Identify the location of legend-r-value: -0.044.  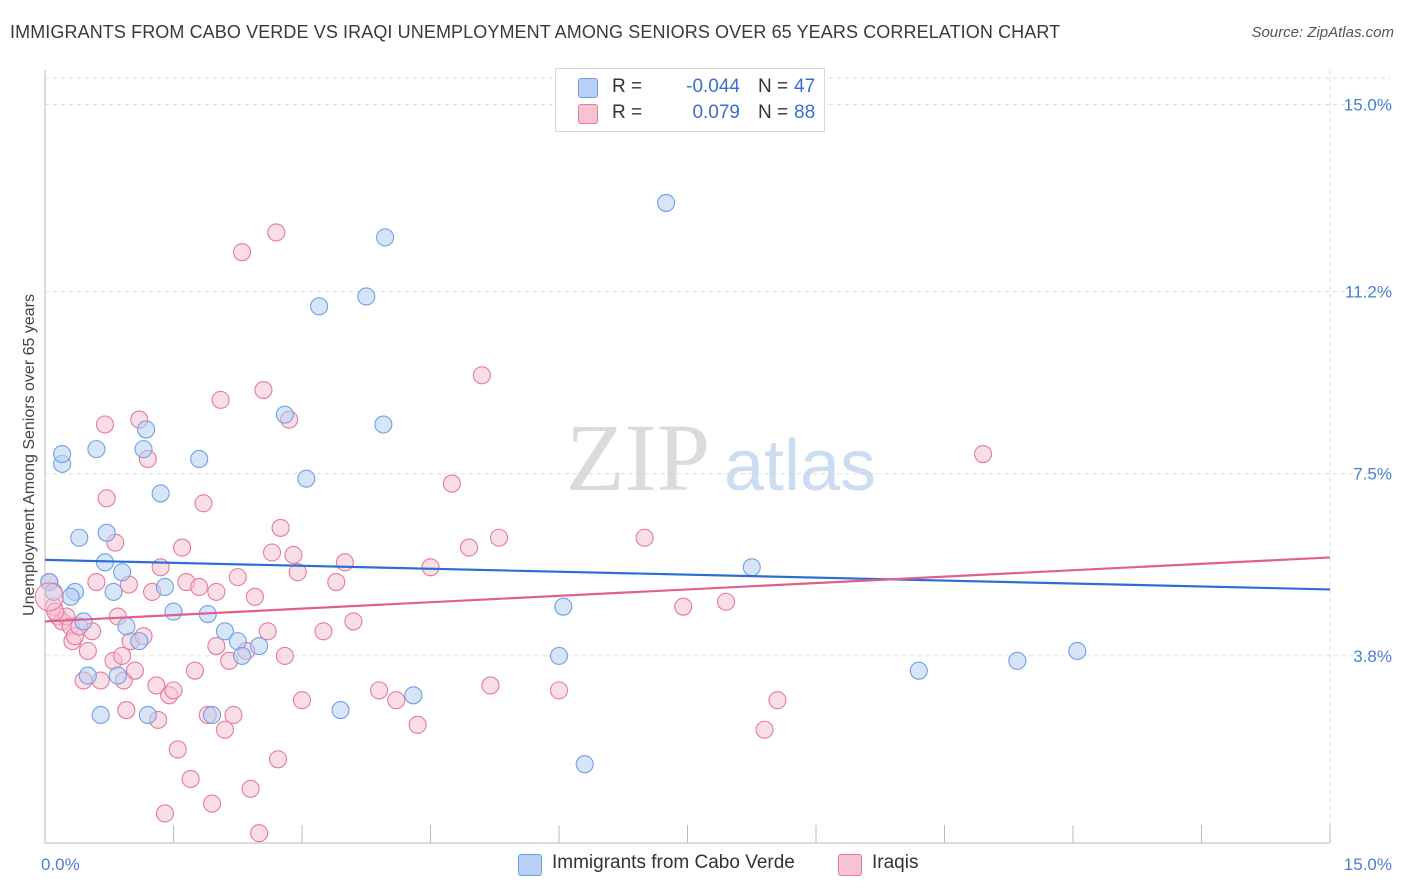
(713, 86).